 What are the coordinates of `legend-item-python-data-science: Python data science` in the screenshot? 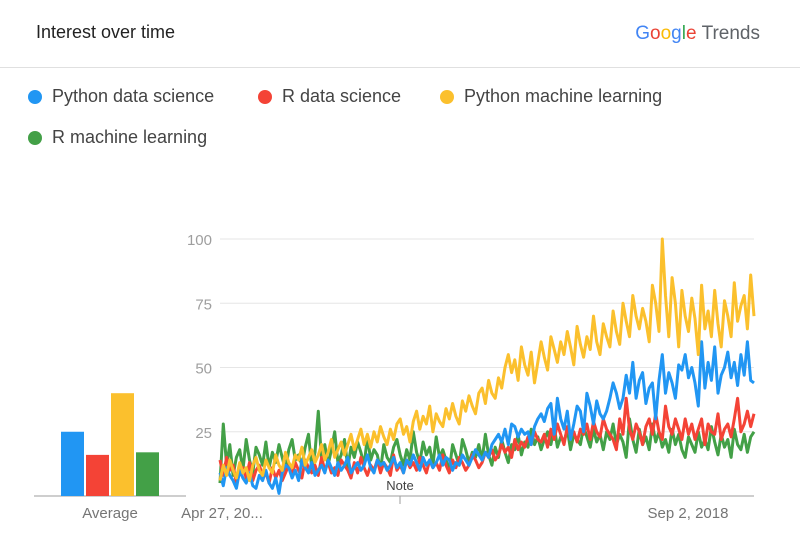 It's located at (121, 96).